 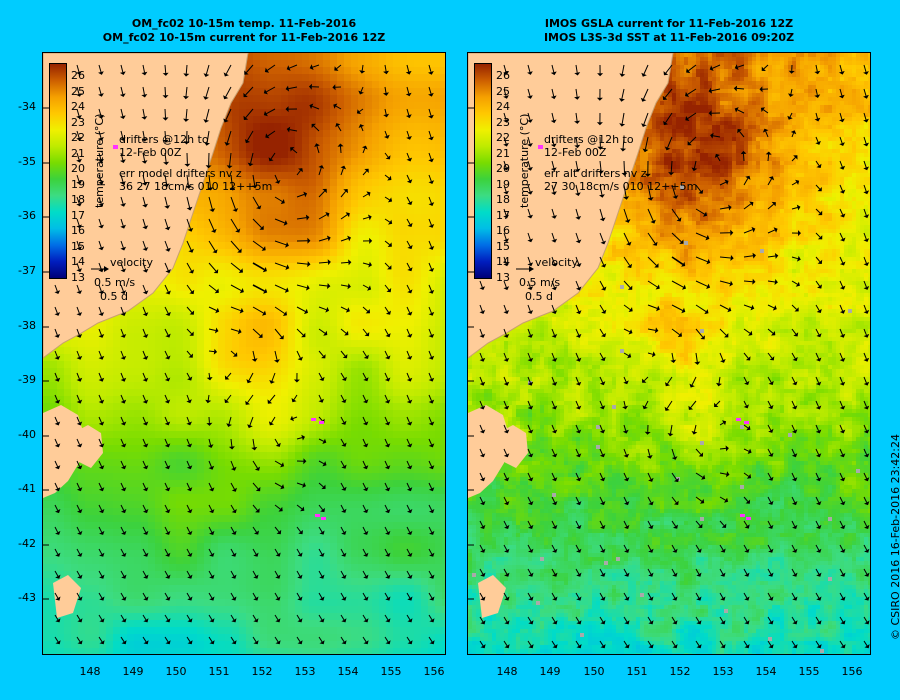 I want to click on right-annotation-drifters: drifters @12h to 12-Feb 00Z, so click(x=589, y=146).